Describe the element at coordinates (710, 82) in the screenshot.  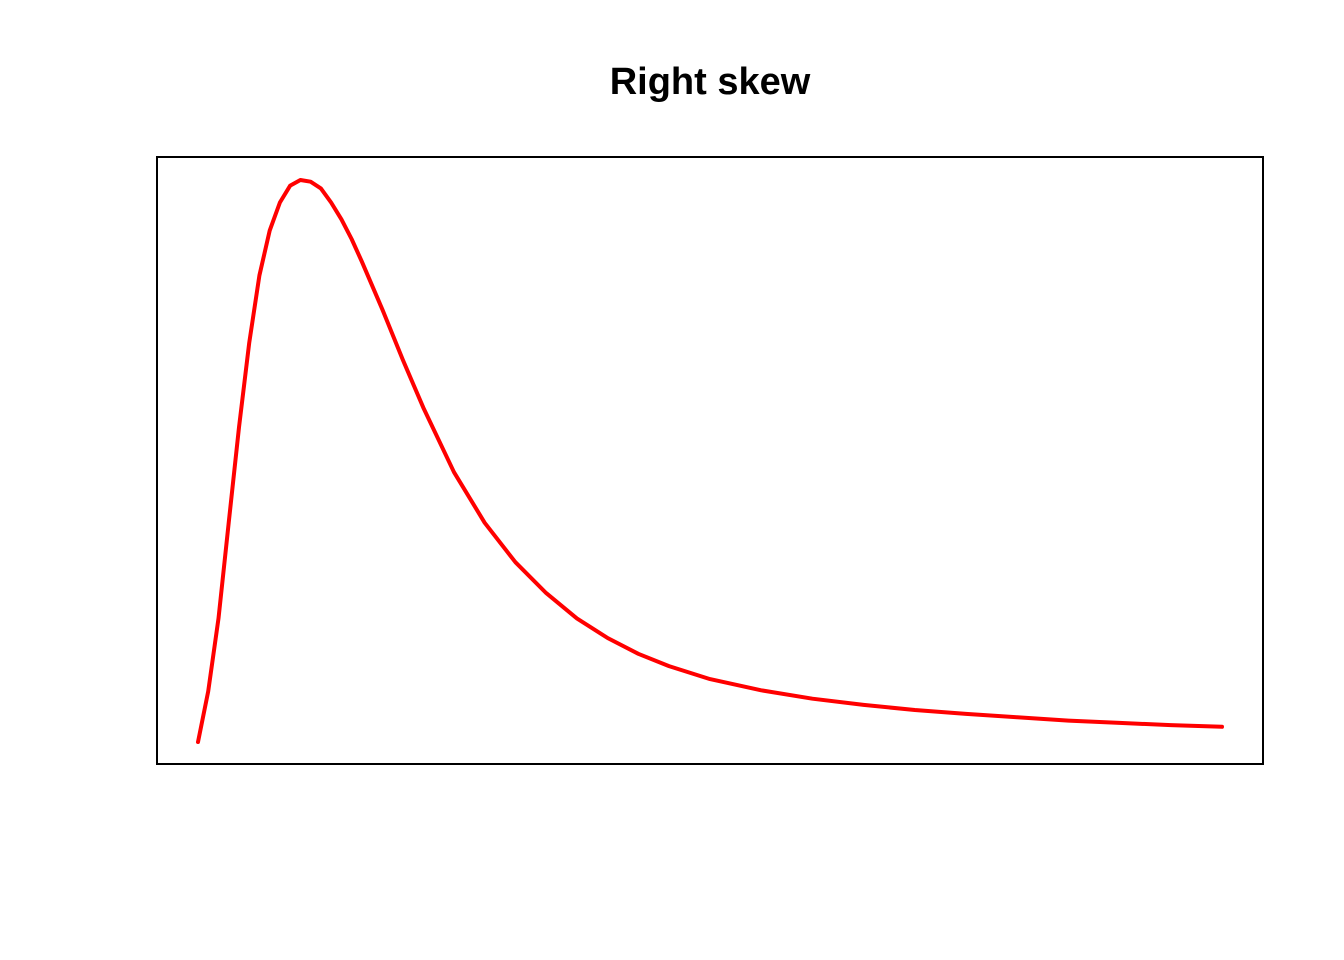
I see `chart-title: Right skew` at that location.